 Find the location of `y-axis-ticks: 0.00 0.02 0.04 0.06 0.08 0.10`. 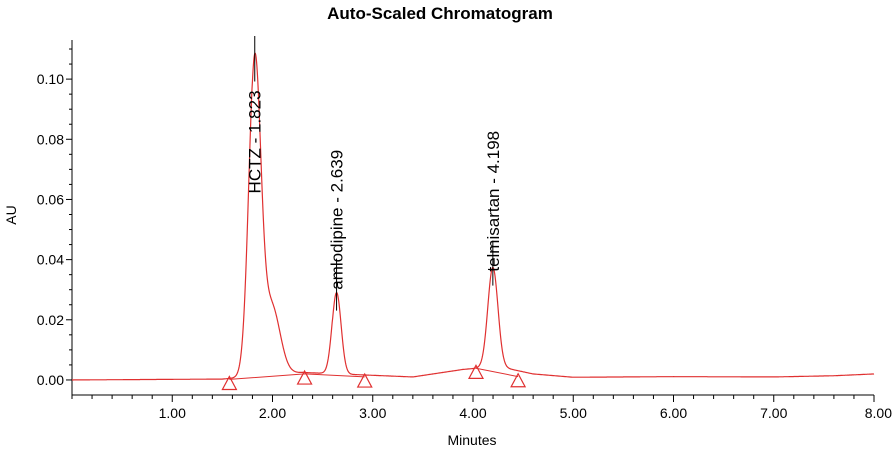

y-axis-ticks: 0.00 0.02 0.04 0.06 0.08 0.10 is located at coordinates (54, 218).